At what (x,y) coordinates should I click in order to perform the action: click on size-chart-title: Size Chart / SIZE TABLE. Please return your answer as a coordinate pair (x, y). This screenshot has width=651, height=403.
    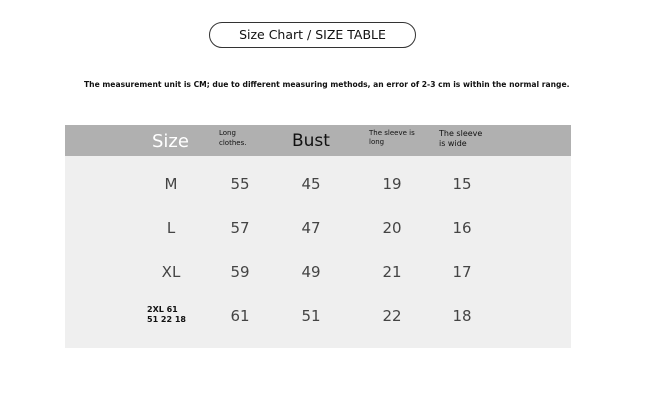
    Looking at the image, I should click on (312, 35).